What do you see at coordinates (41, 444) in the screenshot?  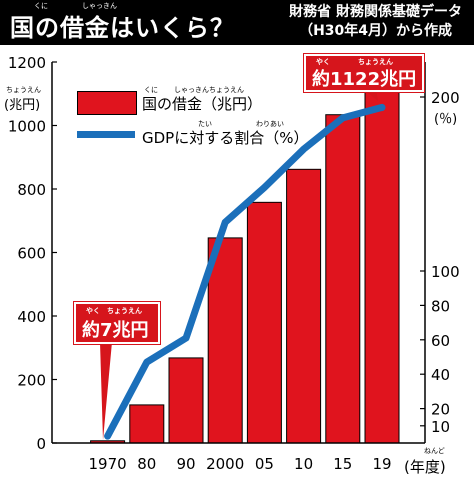 I see `left-tick-label-0: 0` at bounding box center [41, 444].